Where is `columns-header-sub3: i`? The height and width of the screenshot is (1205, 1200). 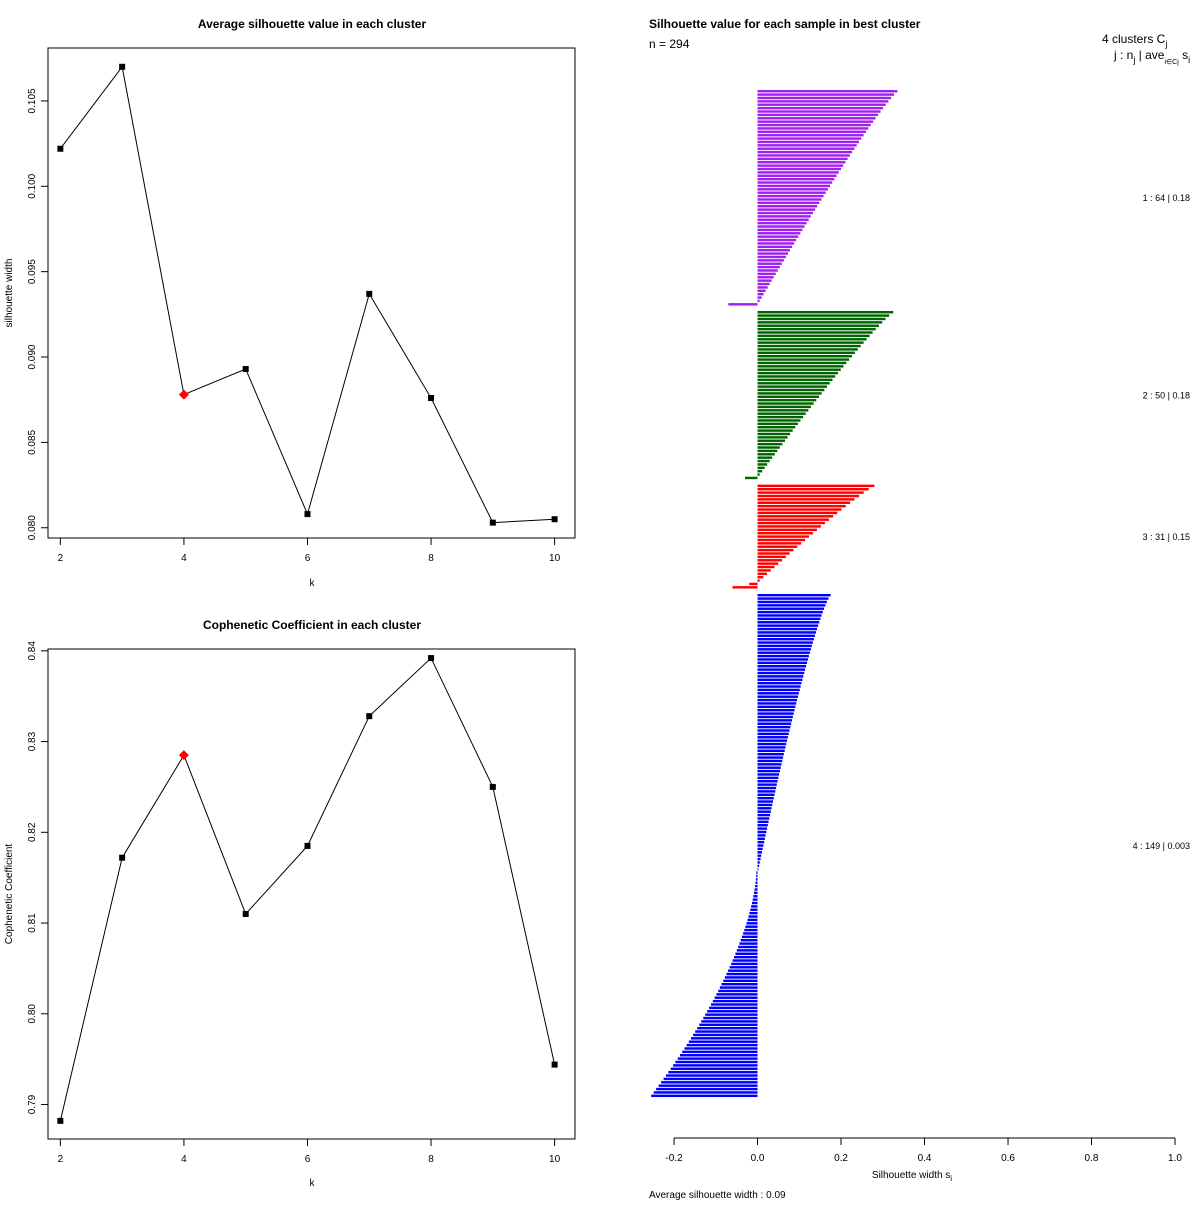
columns-header-sub3: i is located at coordinates (1189, 60).